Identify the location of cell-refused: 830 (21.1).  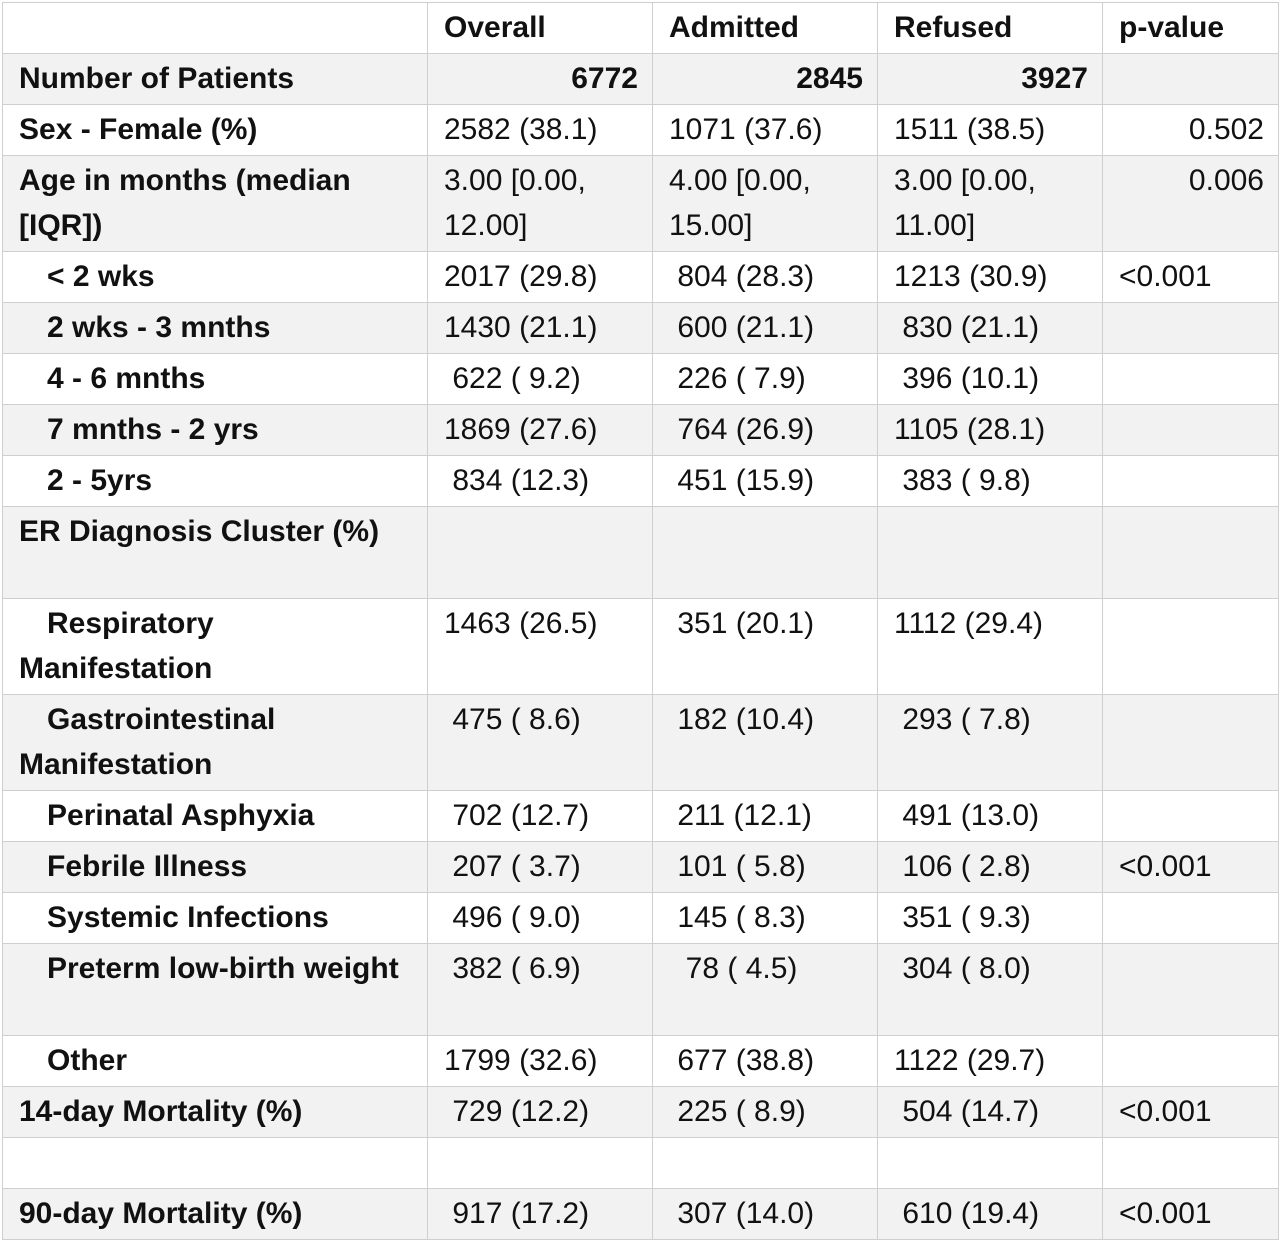
(990, 328).